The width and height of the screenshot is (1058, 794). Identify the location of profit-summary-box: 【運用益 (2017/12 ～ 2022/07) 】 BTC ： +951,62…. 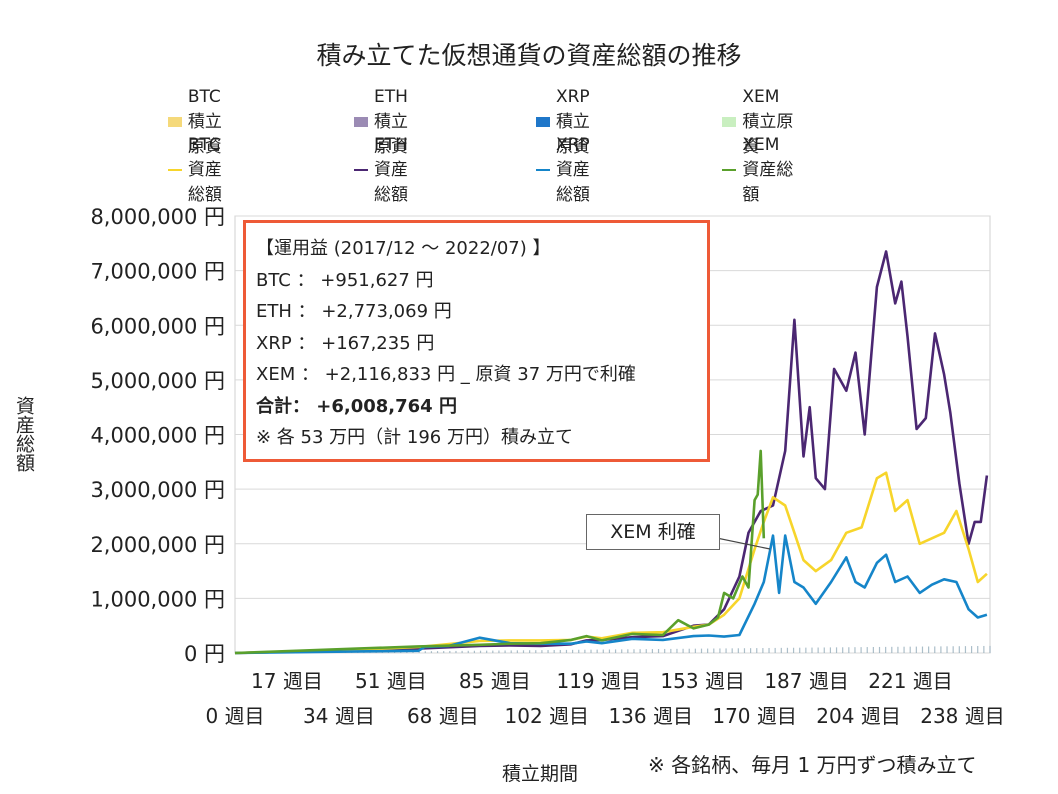
(476, 341).